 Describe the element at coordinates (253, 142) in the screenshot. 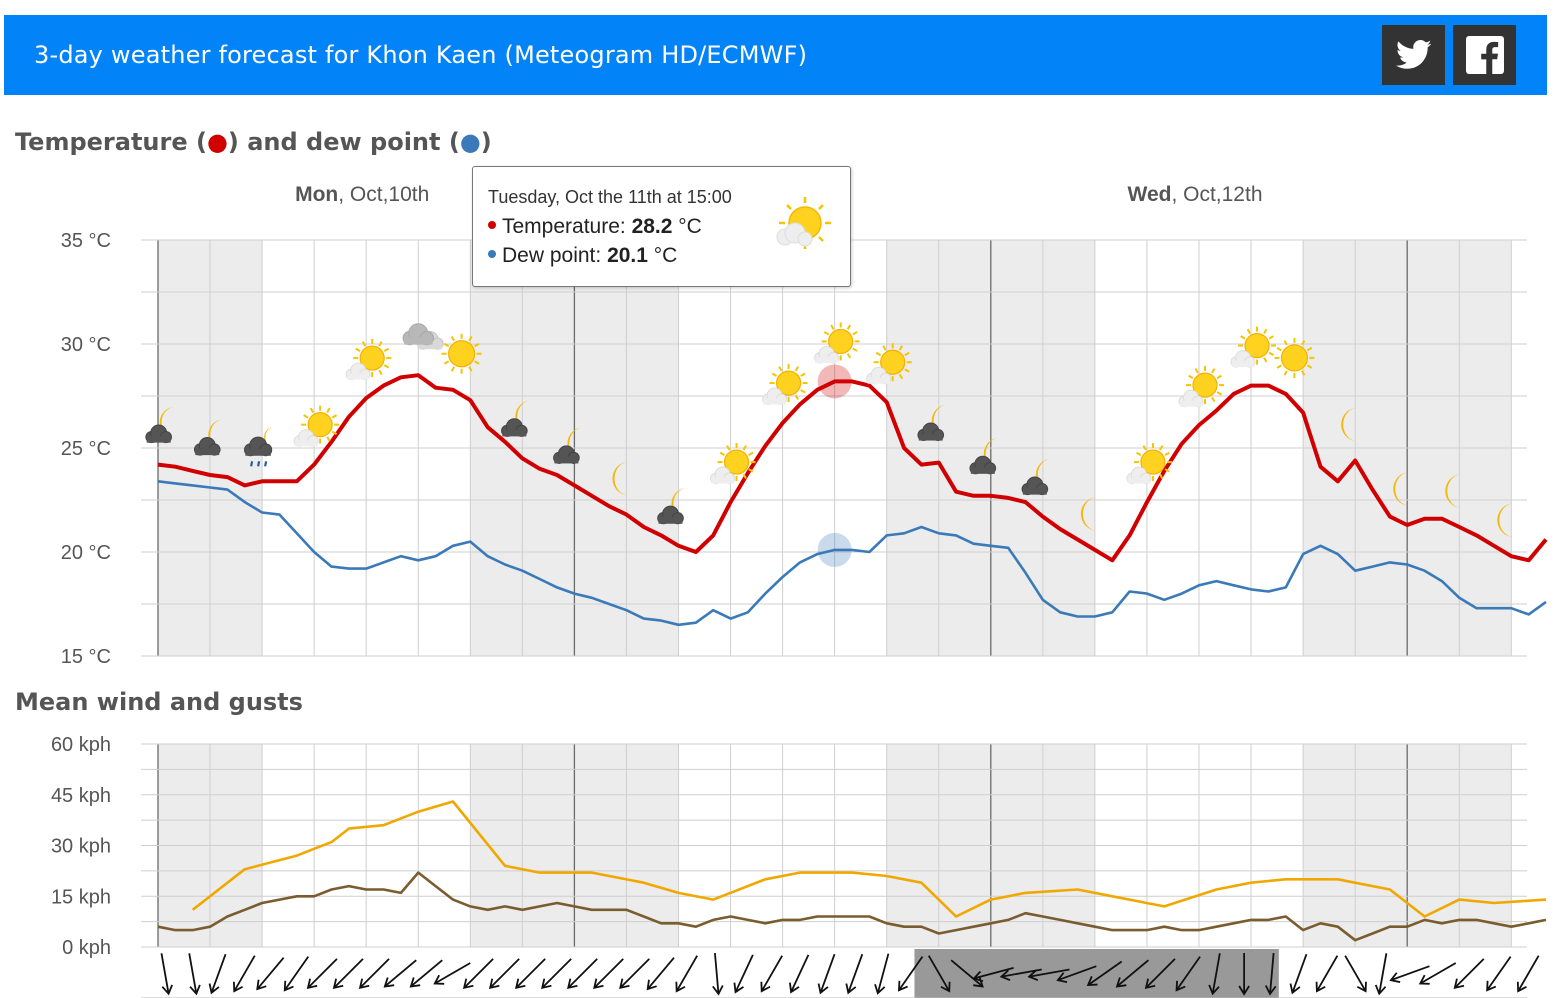

I see `temperature-section-title: Temperature (●) and dew point (●)` at that location.